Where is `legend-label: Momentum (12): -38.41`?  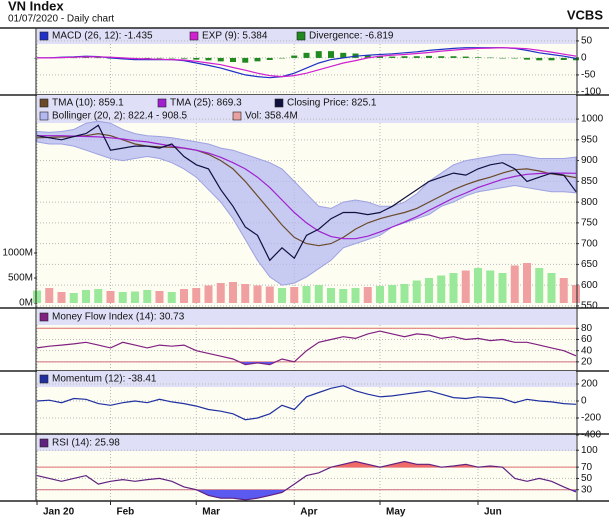 legend-label: Momentum (12): -38.41 is located at coordinates (104, 379).